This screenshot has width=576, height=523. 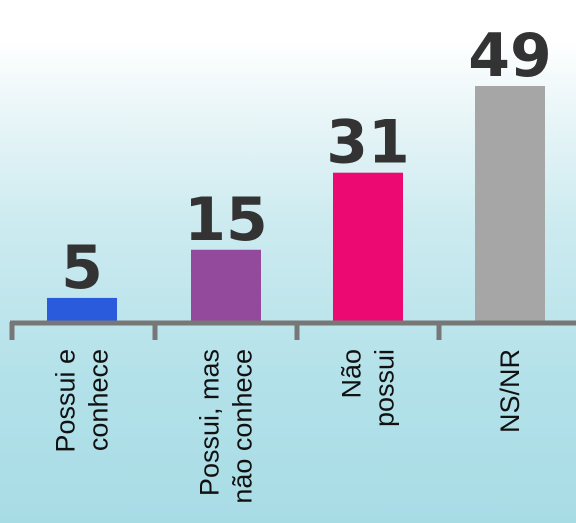 I want to click on category-label-2: Possui, mas não conhece, so click(x=226, y=426).